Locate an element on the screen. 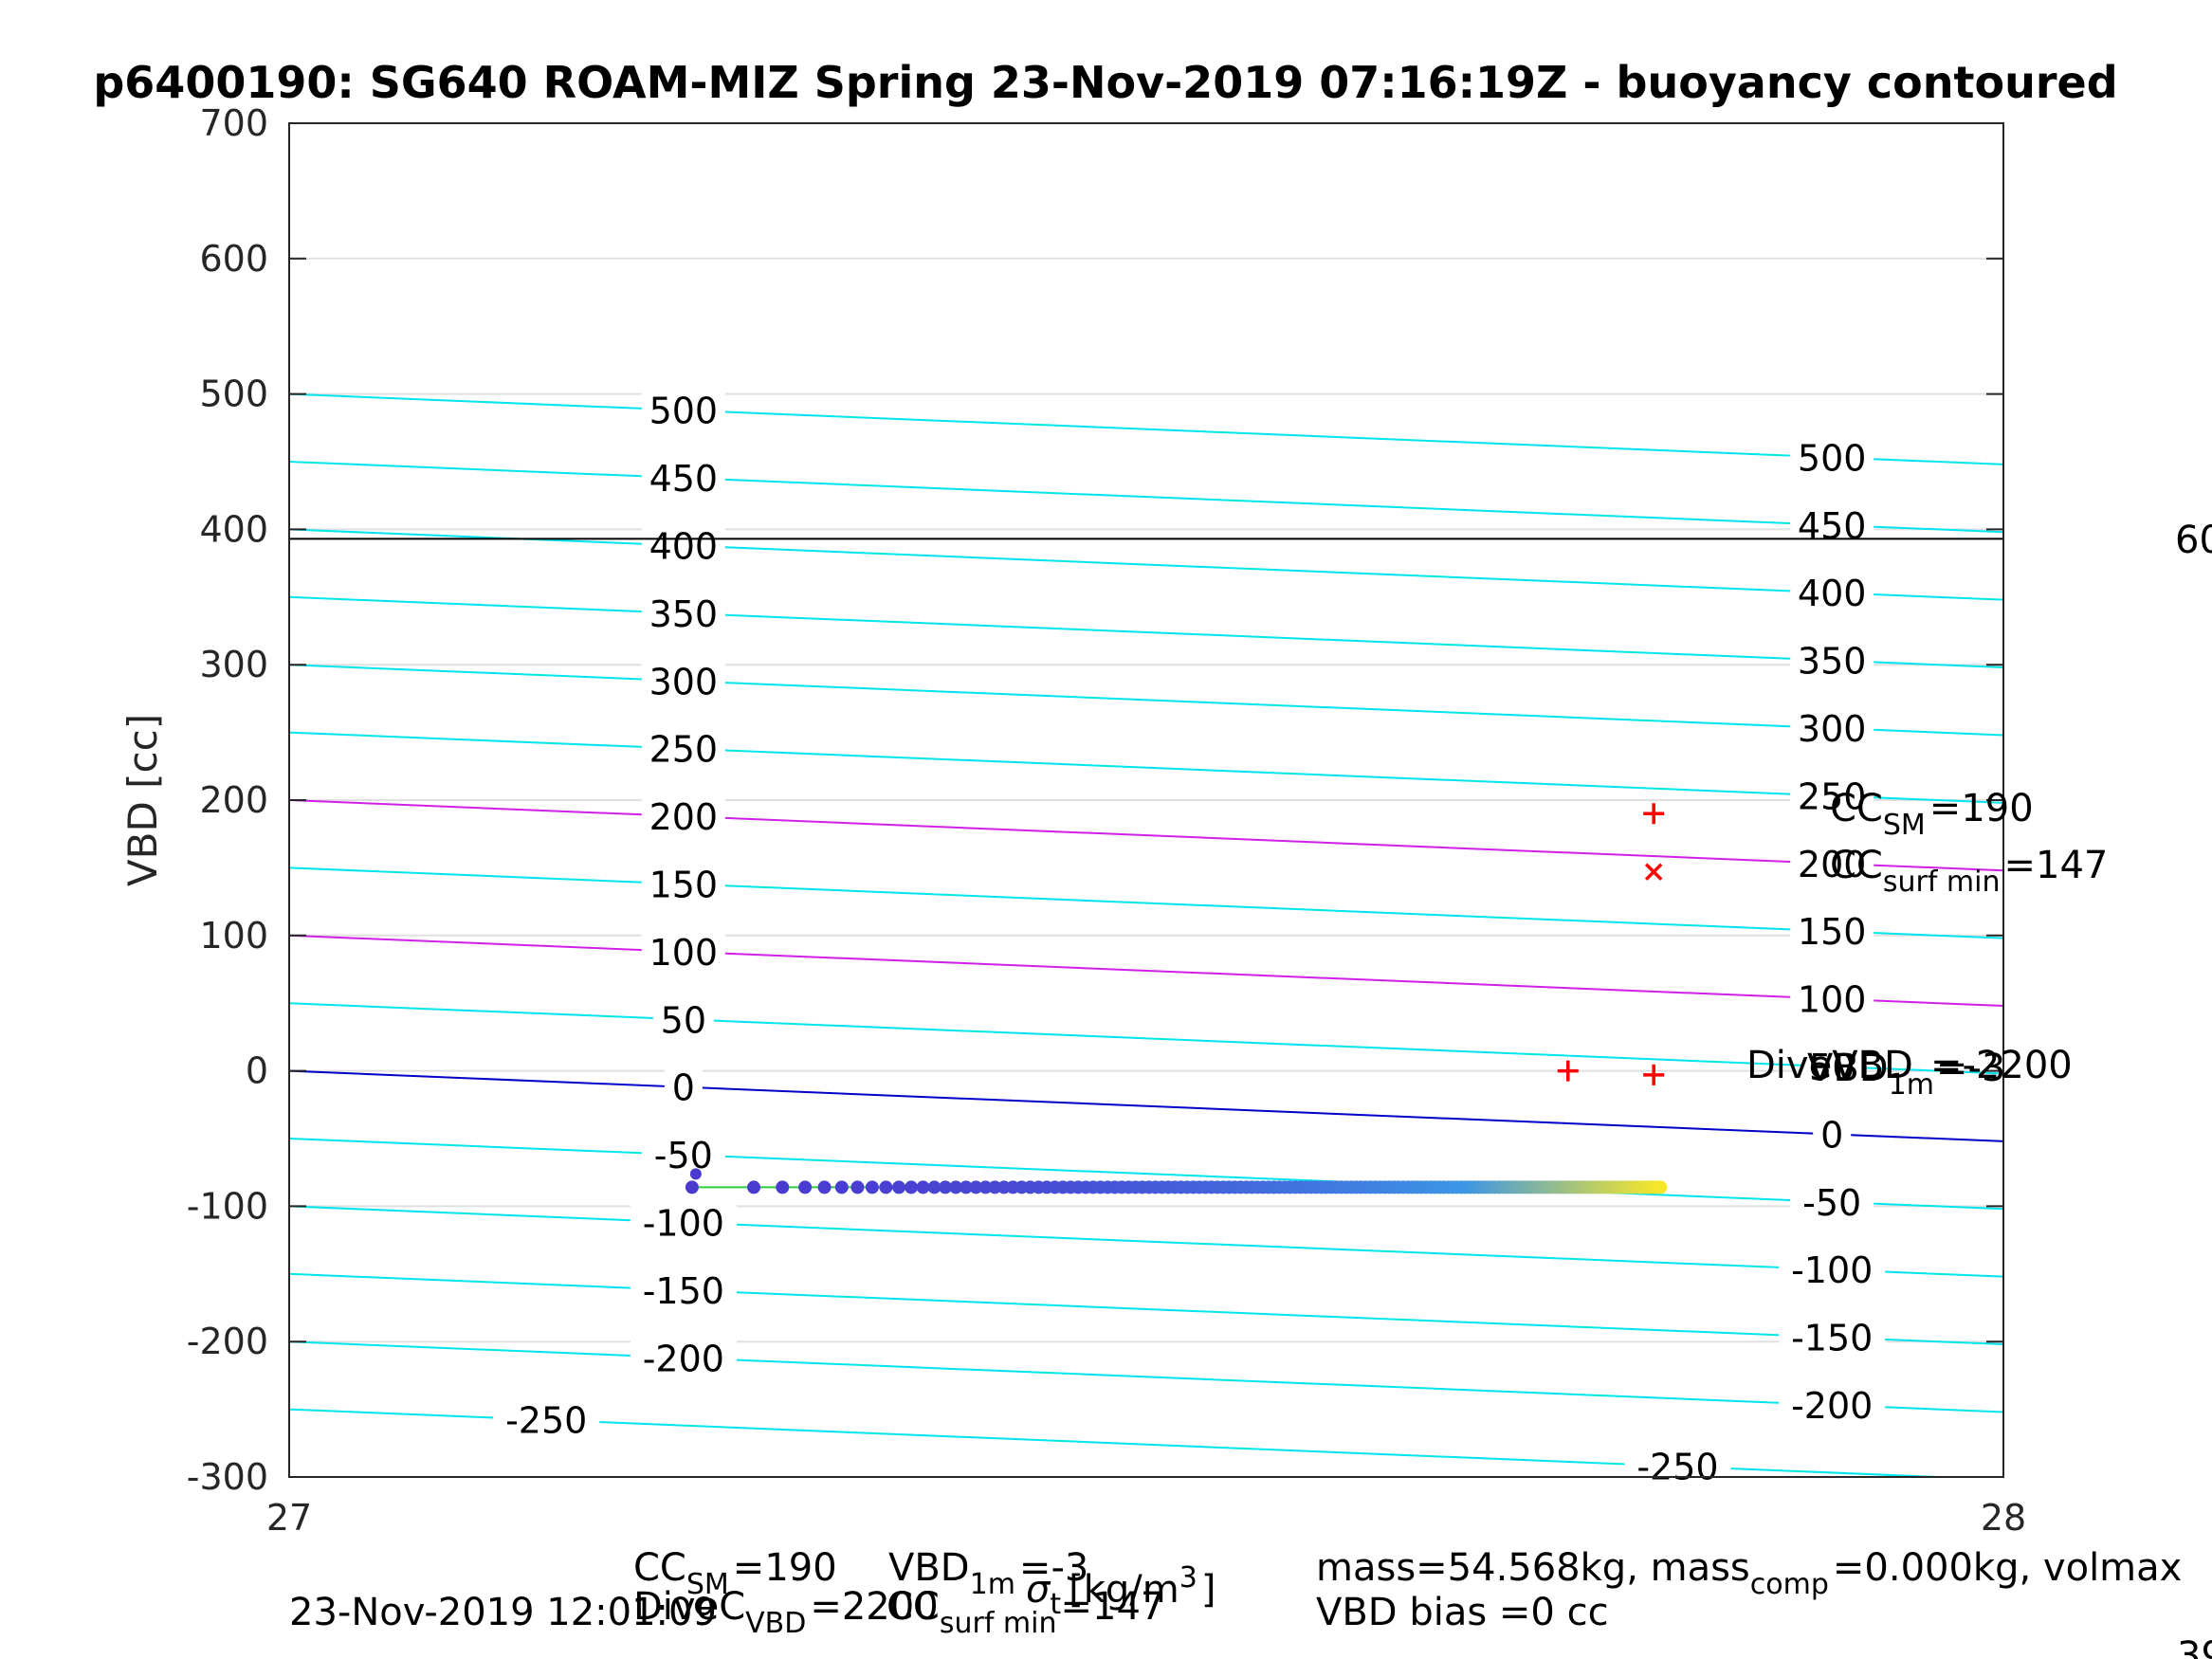 This screenshot has width=2212, height=1659. y-tick-label: 300 is located at coordinates (233, 664).